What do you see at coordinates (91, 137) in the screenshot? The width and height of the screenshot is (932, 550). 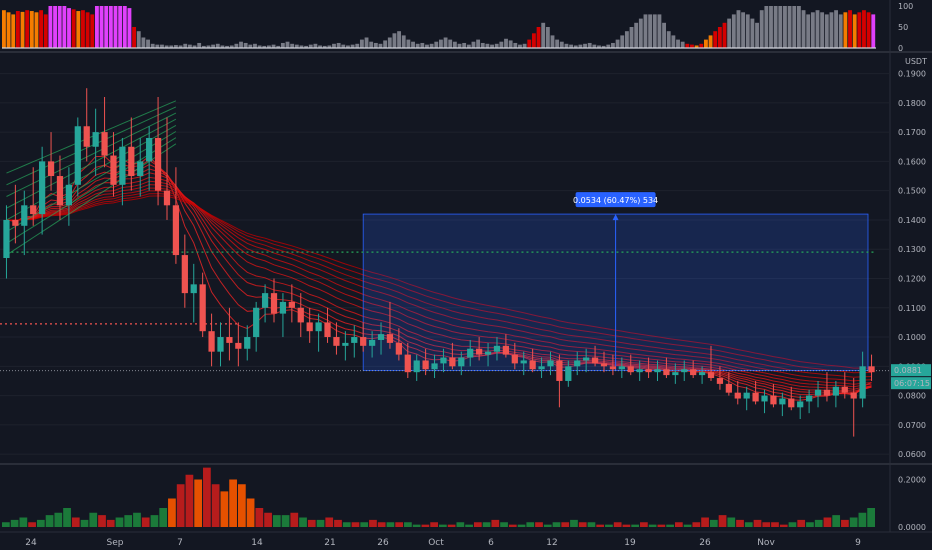 I see `moving-average-line` at bounding box center [91, 137].